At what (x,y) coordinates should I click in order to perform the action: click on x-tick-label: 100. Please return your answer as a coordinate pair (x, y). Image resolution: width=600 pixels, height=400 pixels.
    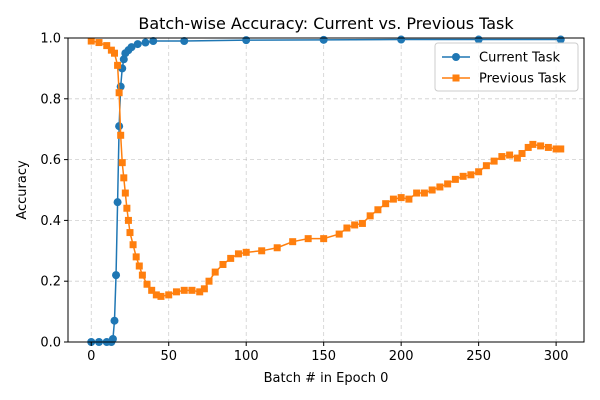
    Looking at the image, I should click on (246, 356).